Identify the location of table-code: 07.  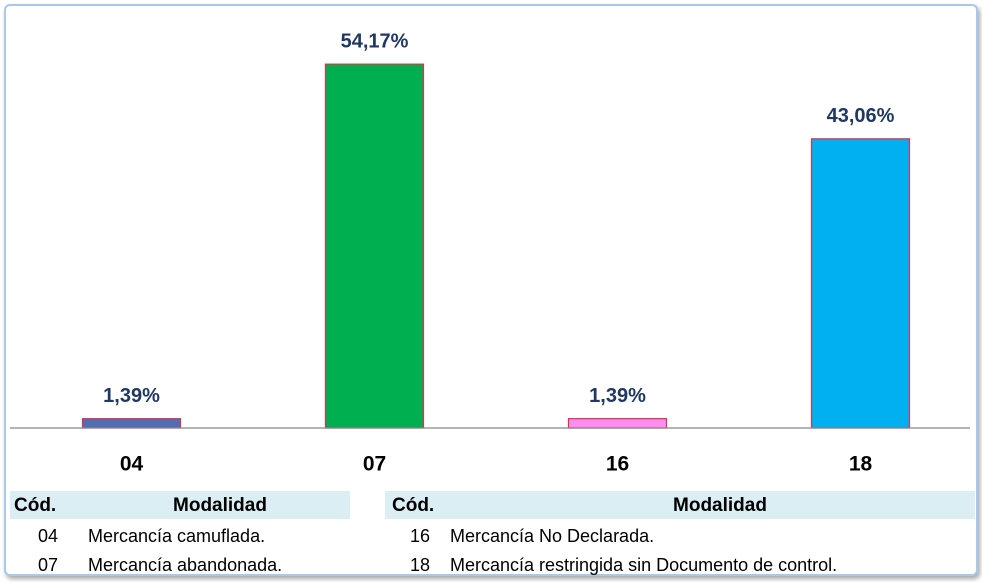
(48, 565).